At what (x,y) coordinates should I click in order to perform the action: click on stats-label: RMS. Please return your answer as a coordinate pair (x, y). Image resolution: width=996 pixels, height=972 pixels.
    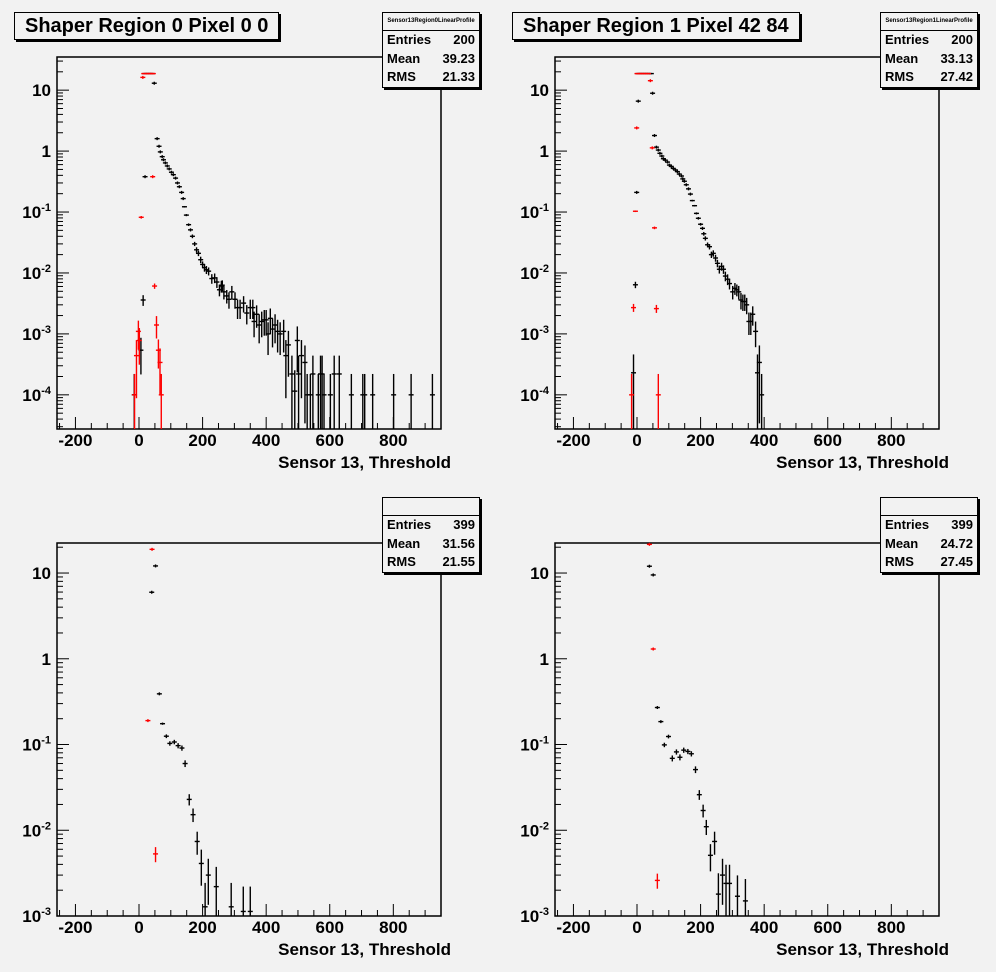
    Looking at the image, I should click on (899, 561).